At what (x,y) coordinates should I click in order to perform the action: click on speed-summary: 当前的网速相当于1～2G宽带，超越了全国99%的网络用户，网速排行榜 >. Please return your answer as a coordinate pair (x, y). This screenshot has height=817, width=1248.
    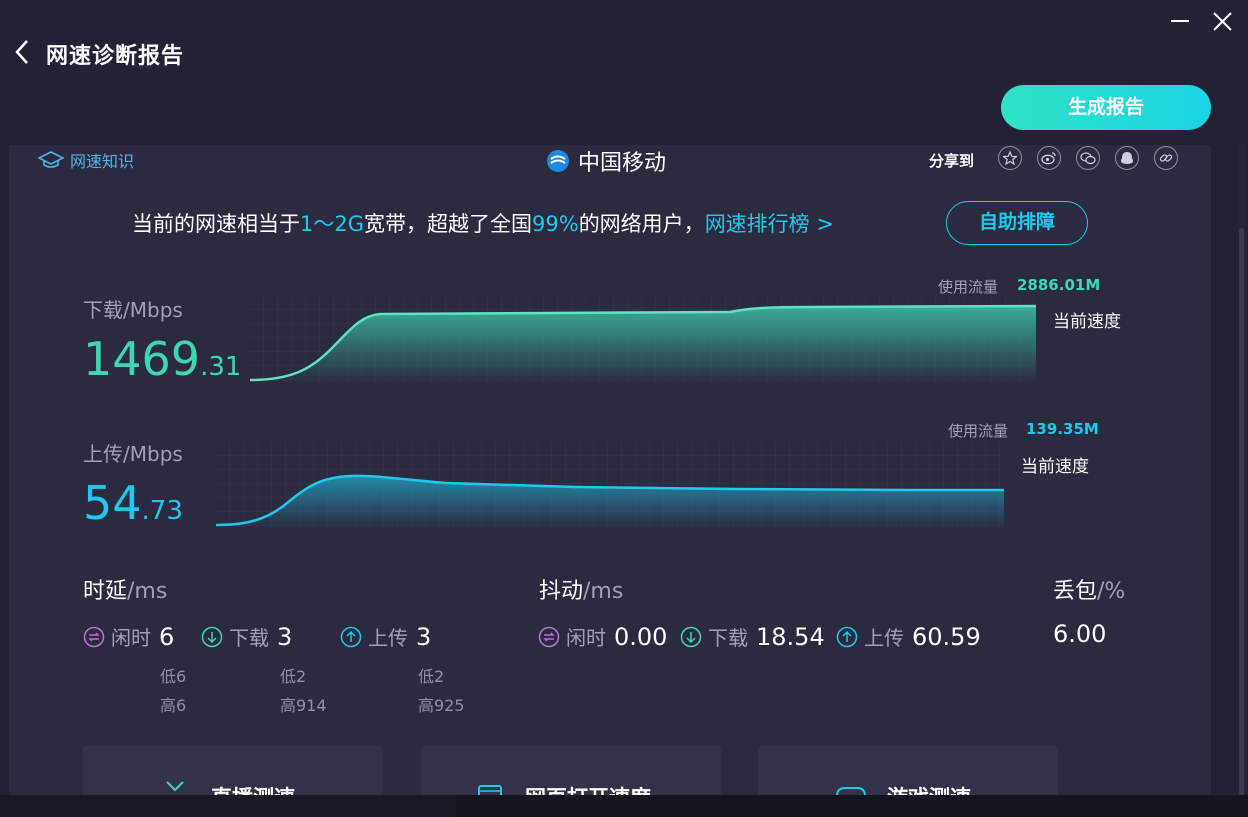
    Looking at the image, I should click on (483, 223).